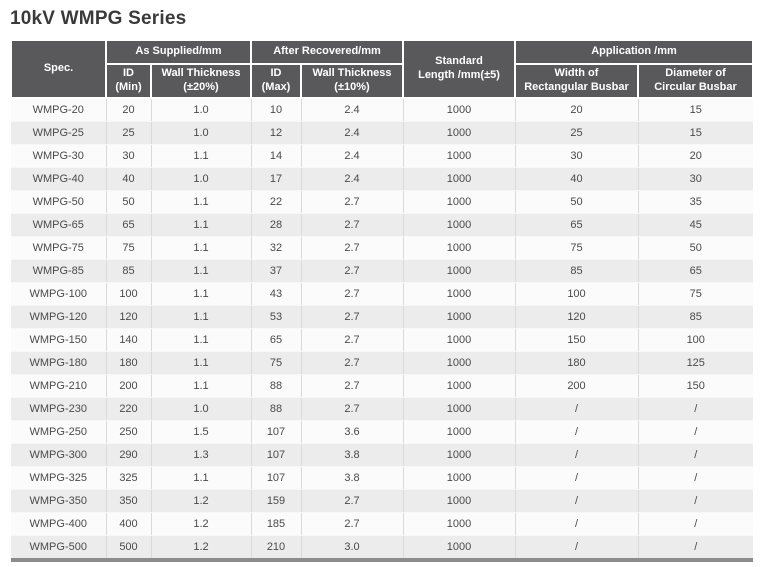  Describe the element at coordinates (459, 69) in the screenshot. I see `header-standard-length: Standard Length /mm(±5)` at that location.